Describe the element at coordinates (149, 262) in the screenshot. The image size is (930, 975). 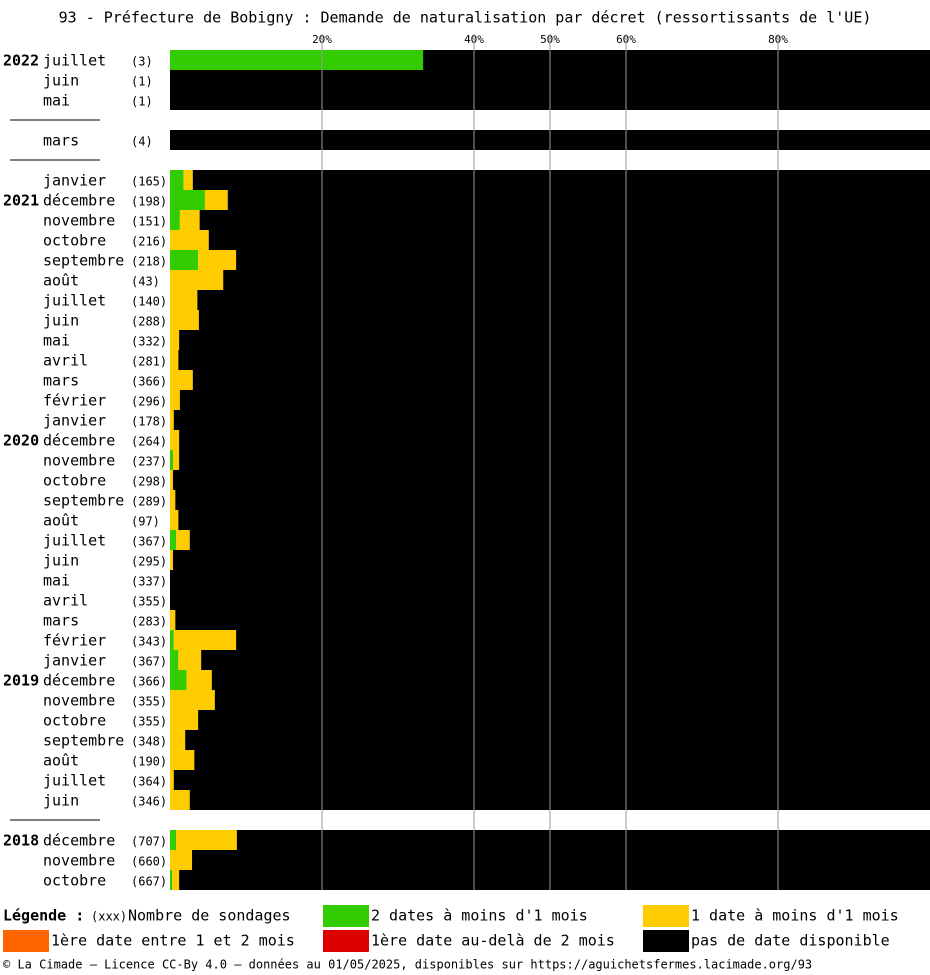
I see `count-label: (218)` at that location.